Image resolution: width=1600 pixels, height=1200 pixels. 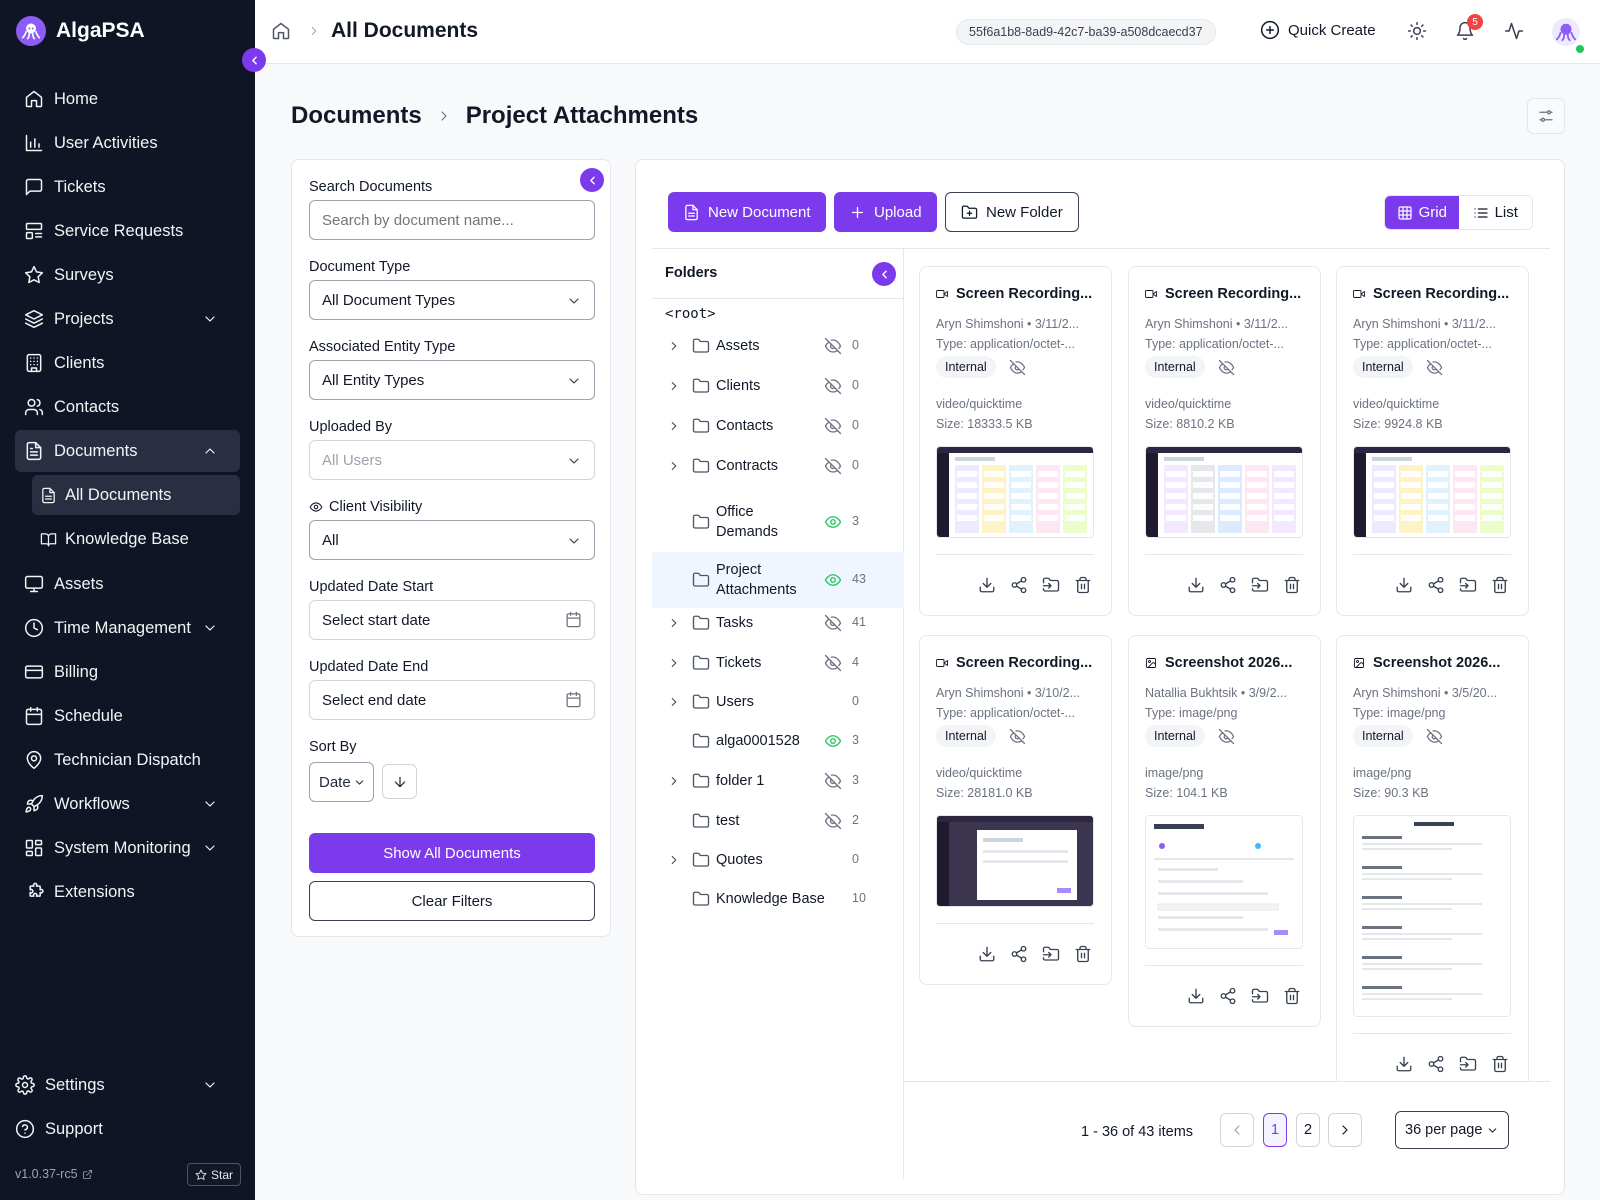 I want to click on sidebar-item-contacts: Contacts, so click(x=127, y=407).